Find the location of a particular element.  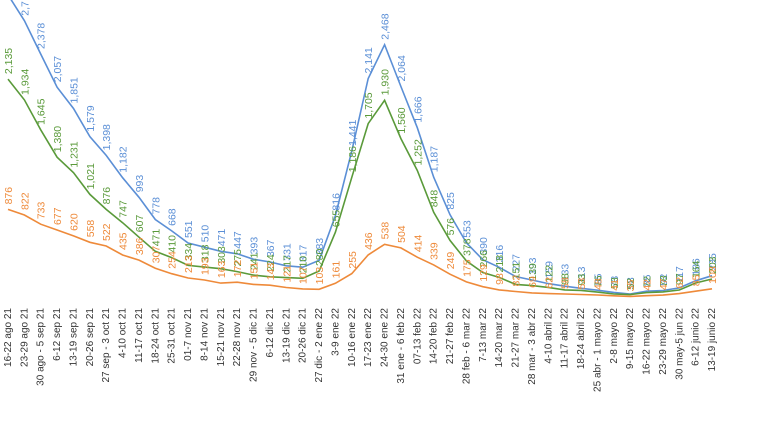

x-tick-label: 22-28 nov 21 is located at coordinates (237, 337).